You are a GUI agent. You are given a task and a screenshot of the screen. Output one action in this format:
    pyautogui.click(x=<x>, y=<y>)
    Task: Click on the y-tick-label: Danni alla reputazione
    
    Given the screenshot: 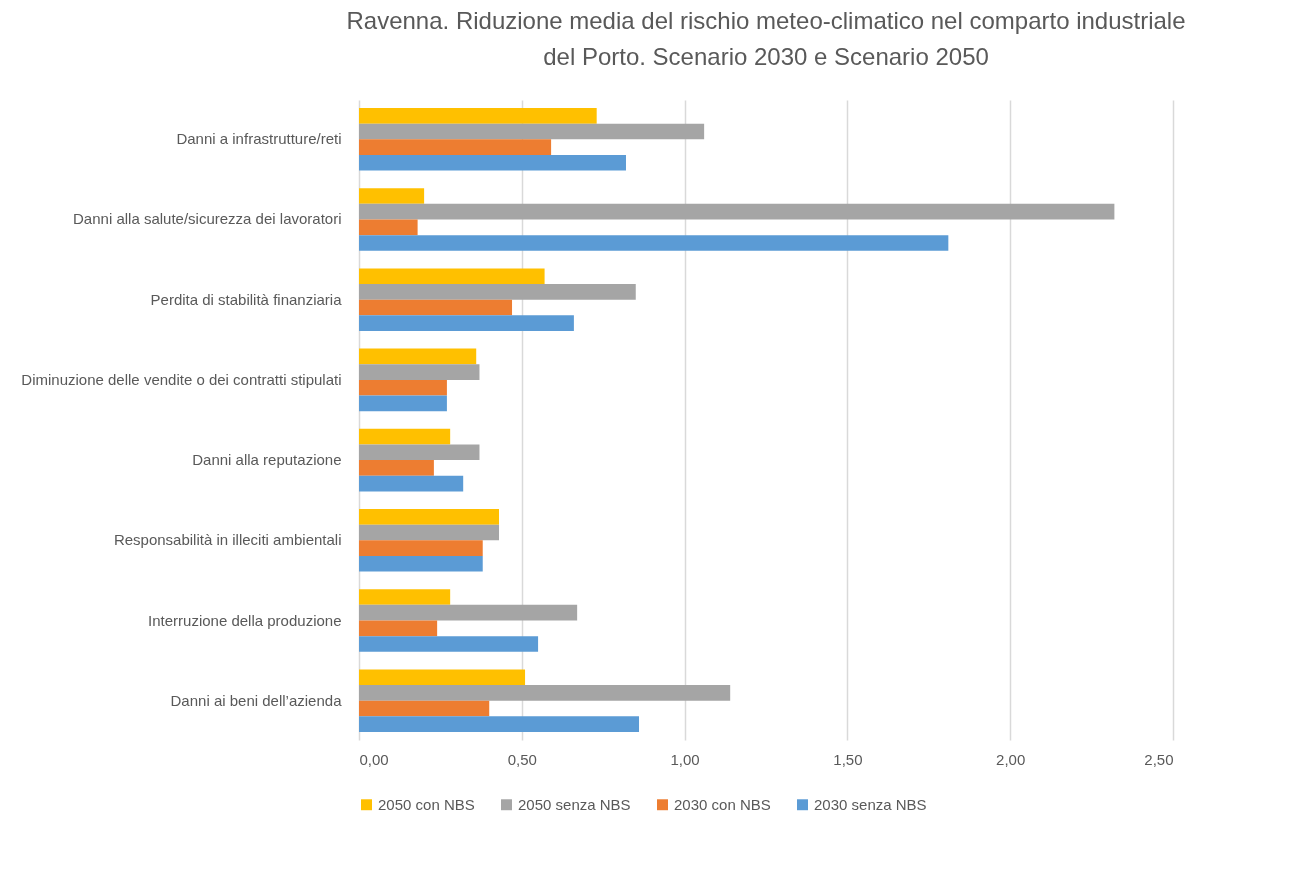 What is the action you would take?
    pyautogui.click(x=267, y=460)
    